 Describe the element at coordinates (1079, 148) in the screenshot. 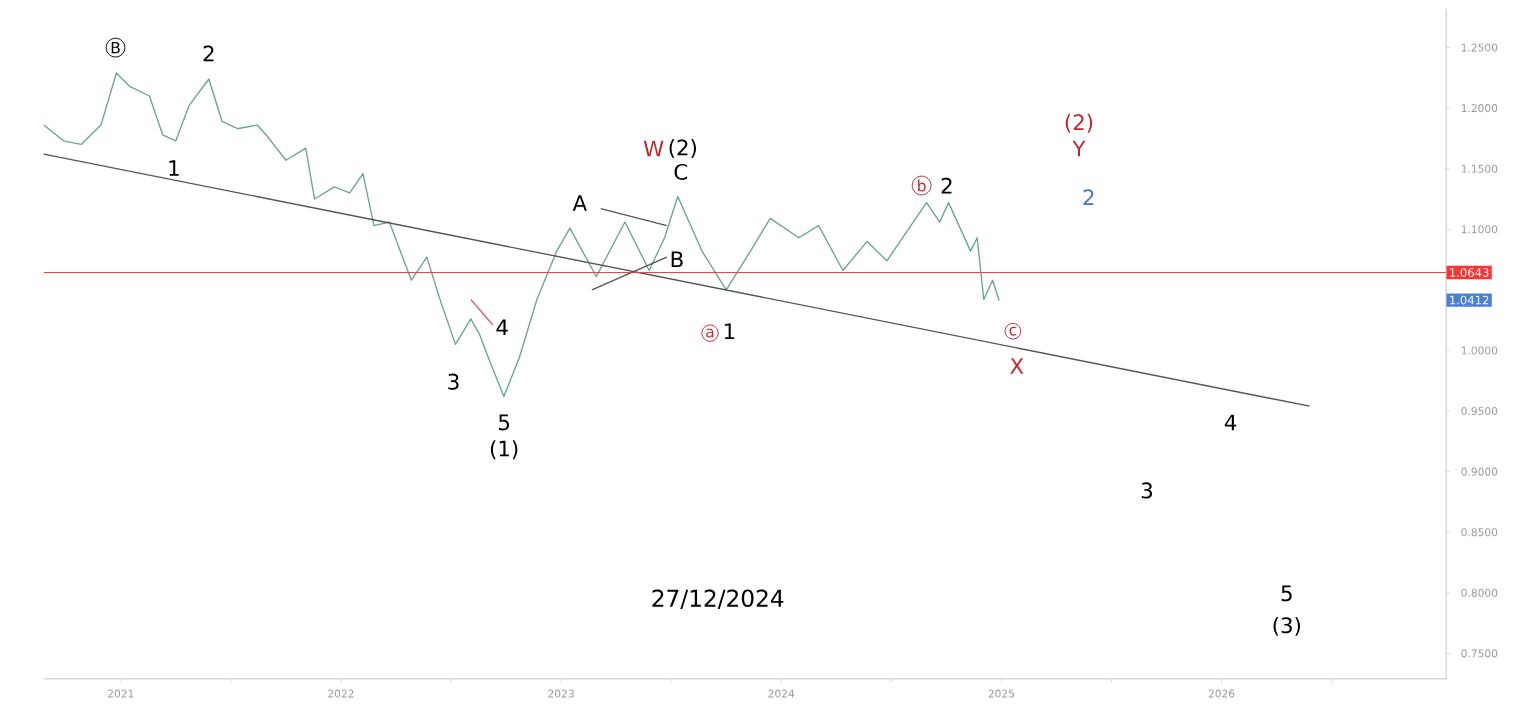

I see `annotation: Y` at that location.